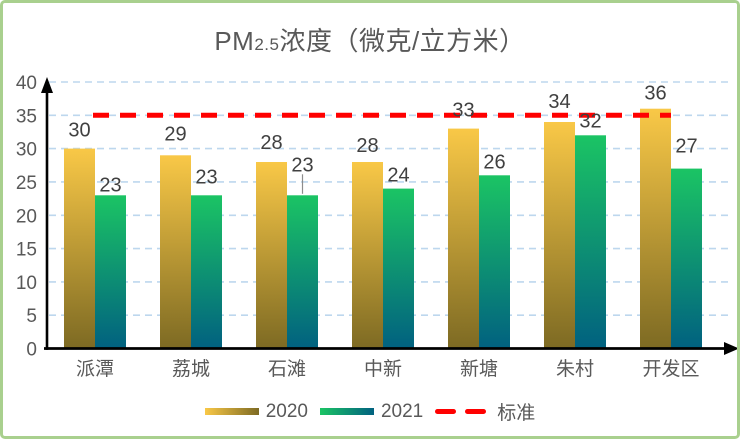  What do you see at coordinates (383, 369) in the screenshot?
I see `x-tick-label: 中新` at bounding box center [383, 369].